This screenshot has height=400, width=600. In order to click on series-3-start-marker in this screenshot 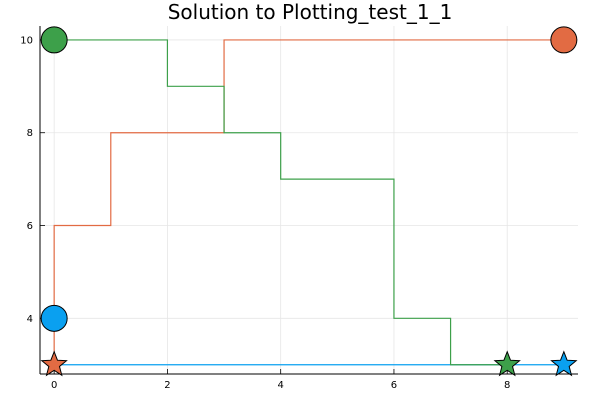, I will do `click(54, 40)`.